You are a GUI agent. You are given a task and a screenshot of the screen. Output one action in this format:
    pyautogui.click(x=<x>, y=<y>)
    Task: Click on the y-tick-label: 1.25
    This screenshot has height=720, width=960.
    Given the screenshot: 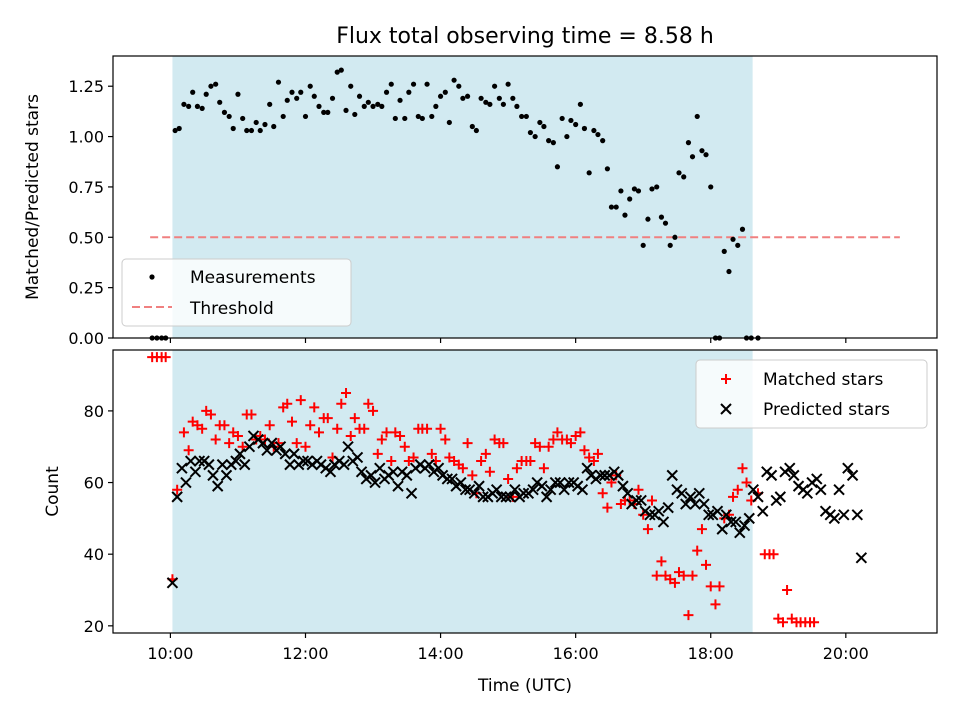 What is the action you would take?
    pyautogui.click(x=86, y=86)
    